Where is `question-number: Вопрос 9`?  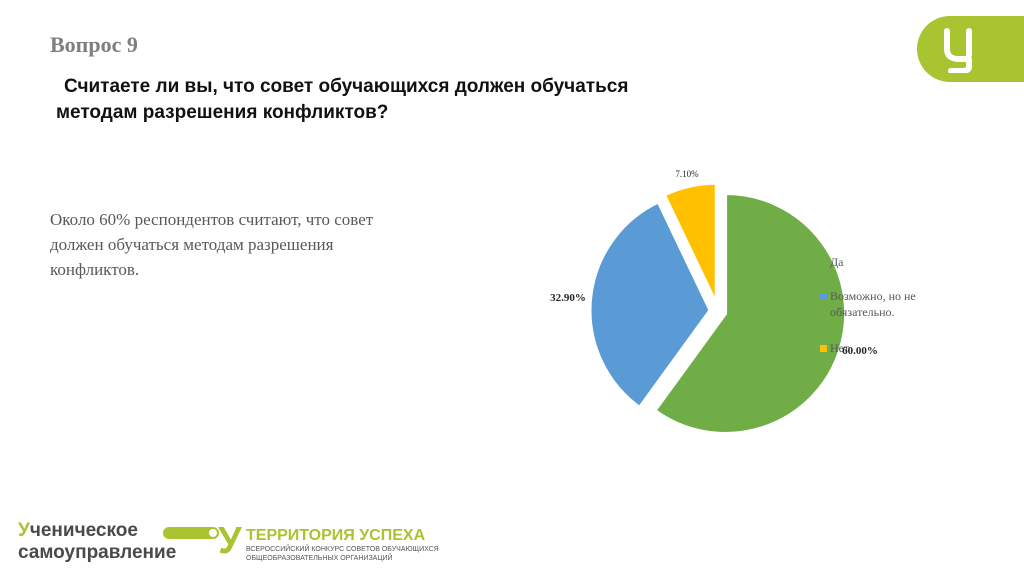 question-number: Вопрос 9 is located at coordinates (94, 44).